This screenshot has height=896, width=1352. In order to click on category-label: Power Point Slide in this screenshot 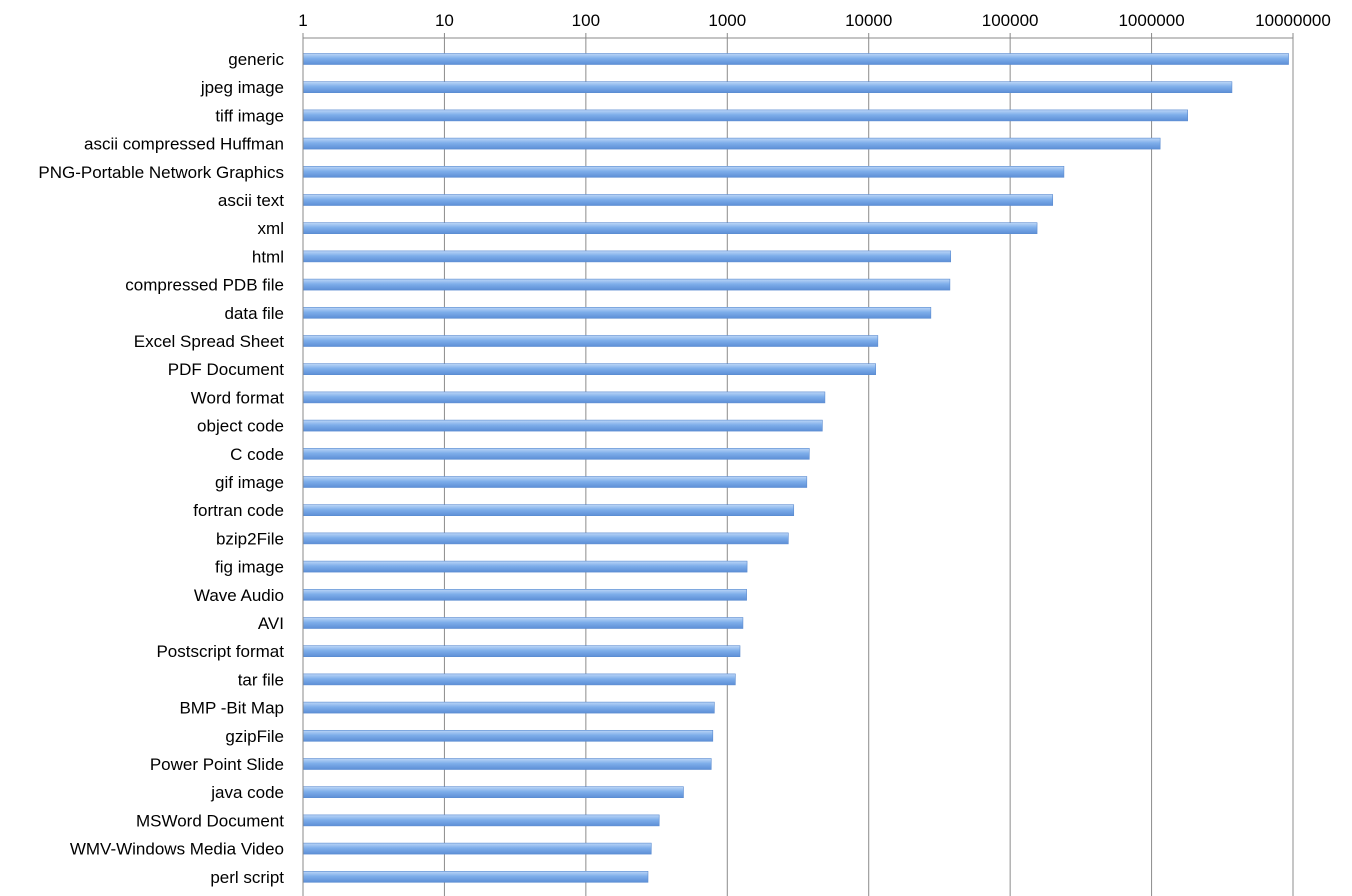, I will do `click(217, 764)`.